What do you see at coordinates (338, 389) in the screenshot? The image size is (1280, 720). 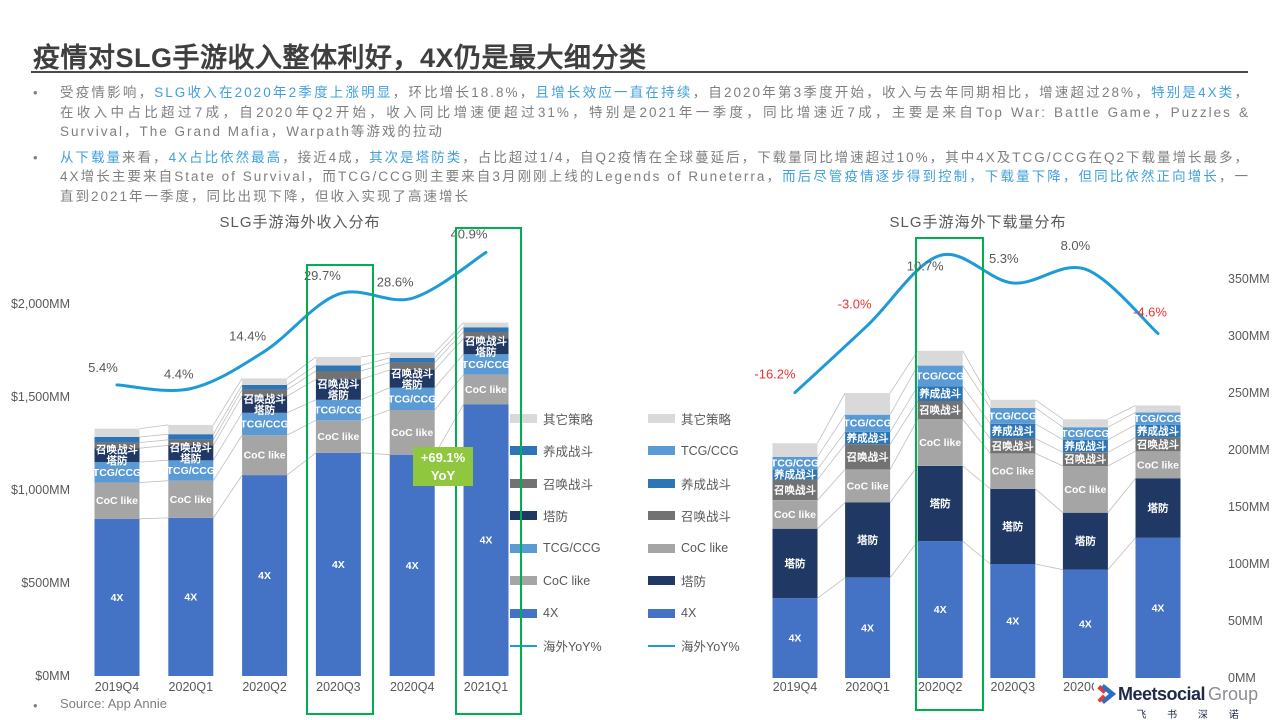 I see `bar-segment-塔防-2020Q3` at bounding box center [338, 389].